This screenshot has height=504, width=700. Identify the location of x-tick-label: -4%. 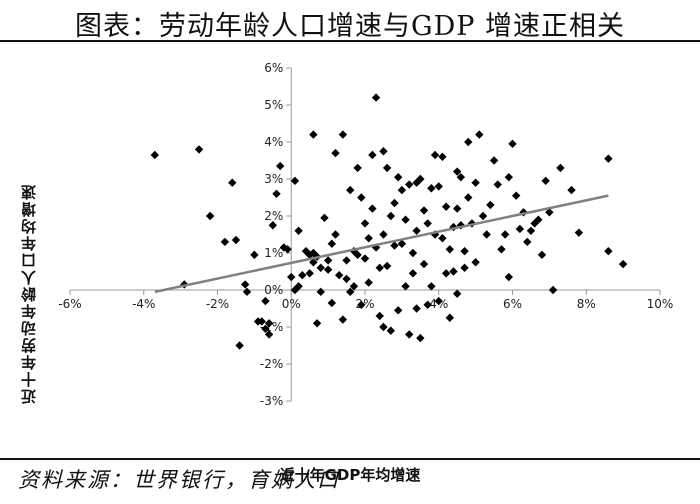
(143, 304).